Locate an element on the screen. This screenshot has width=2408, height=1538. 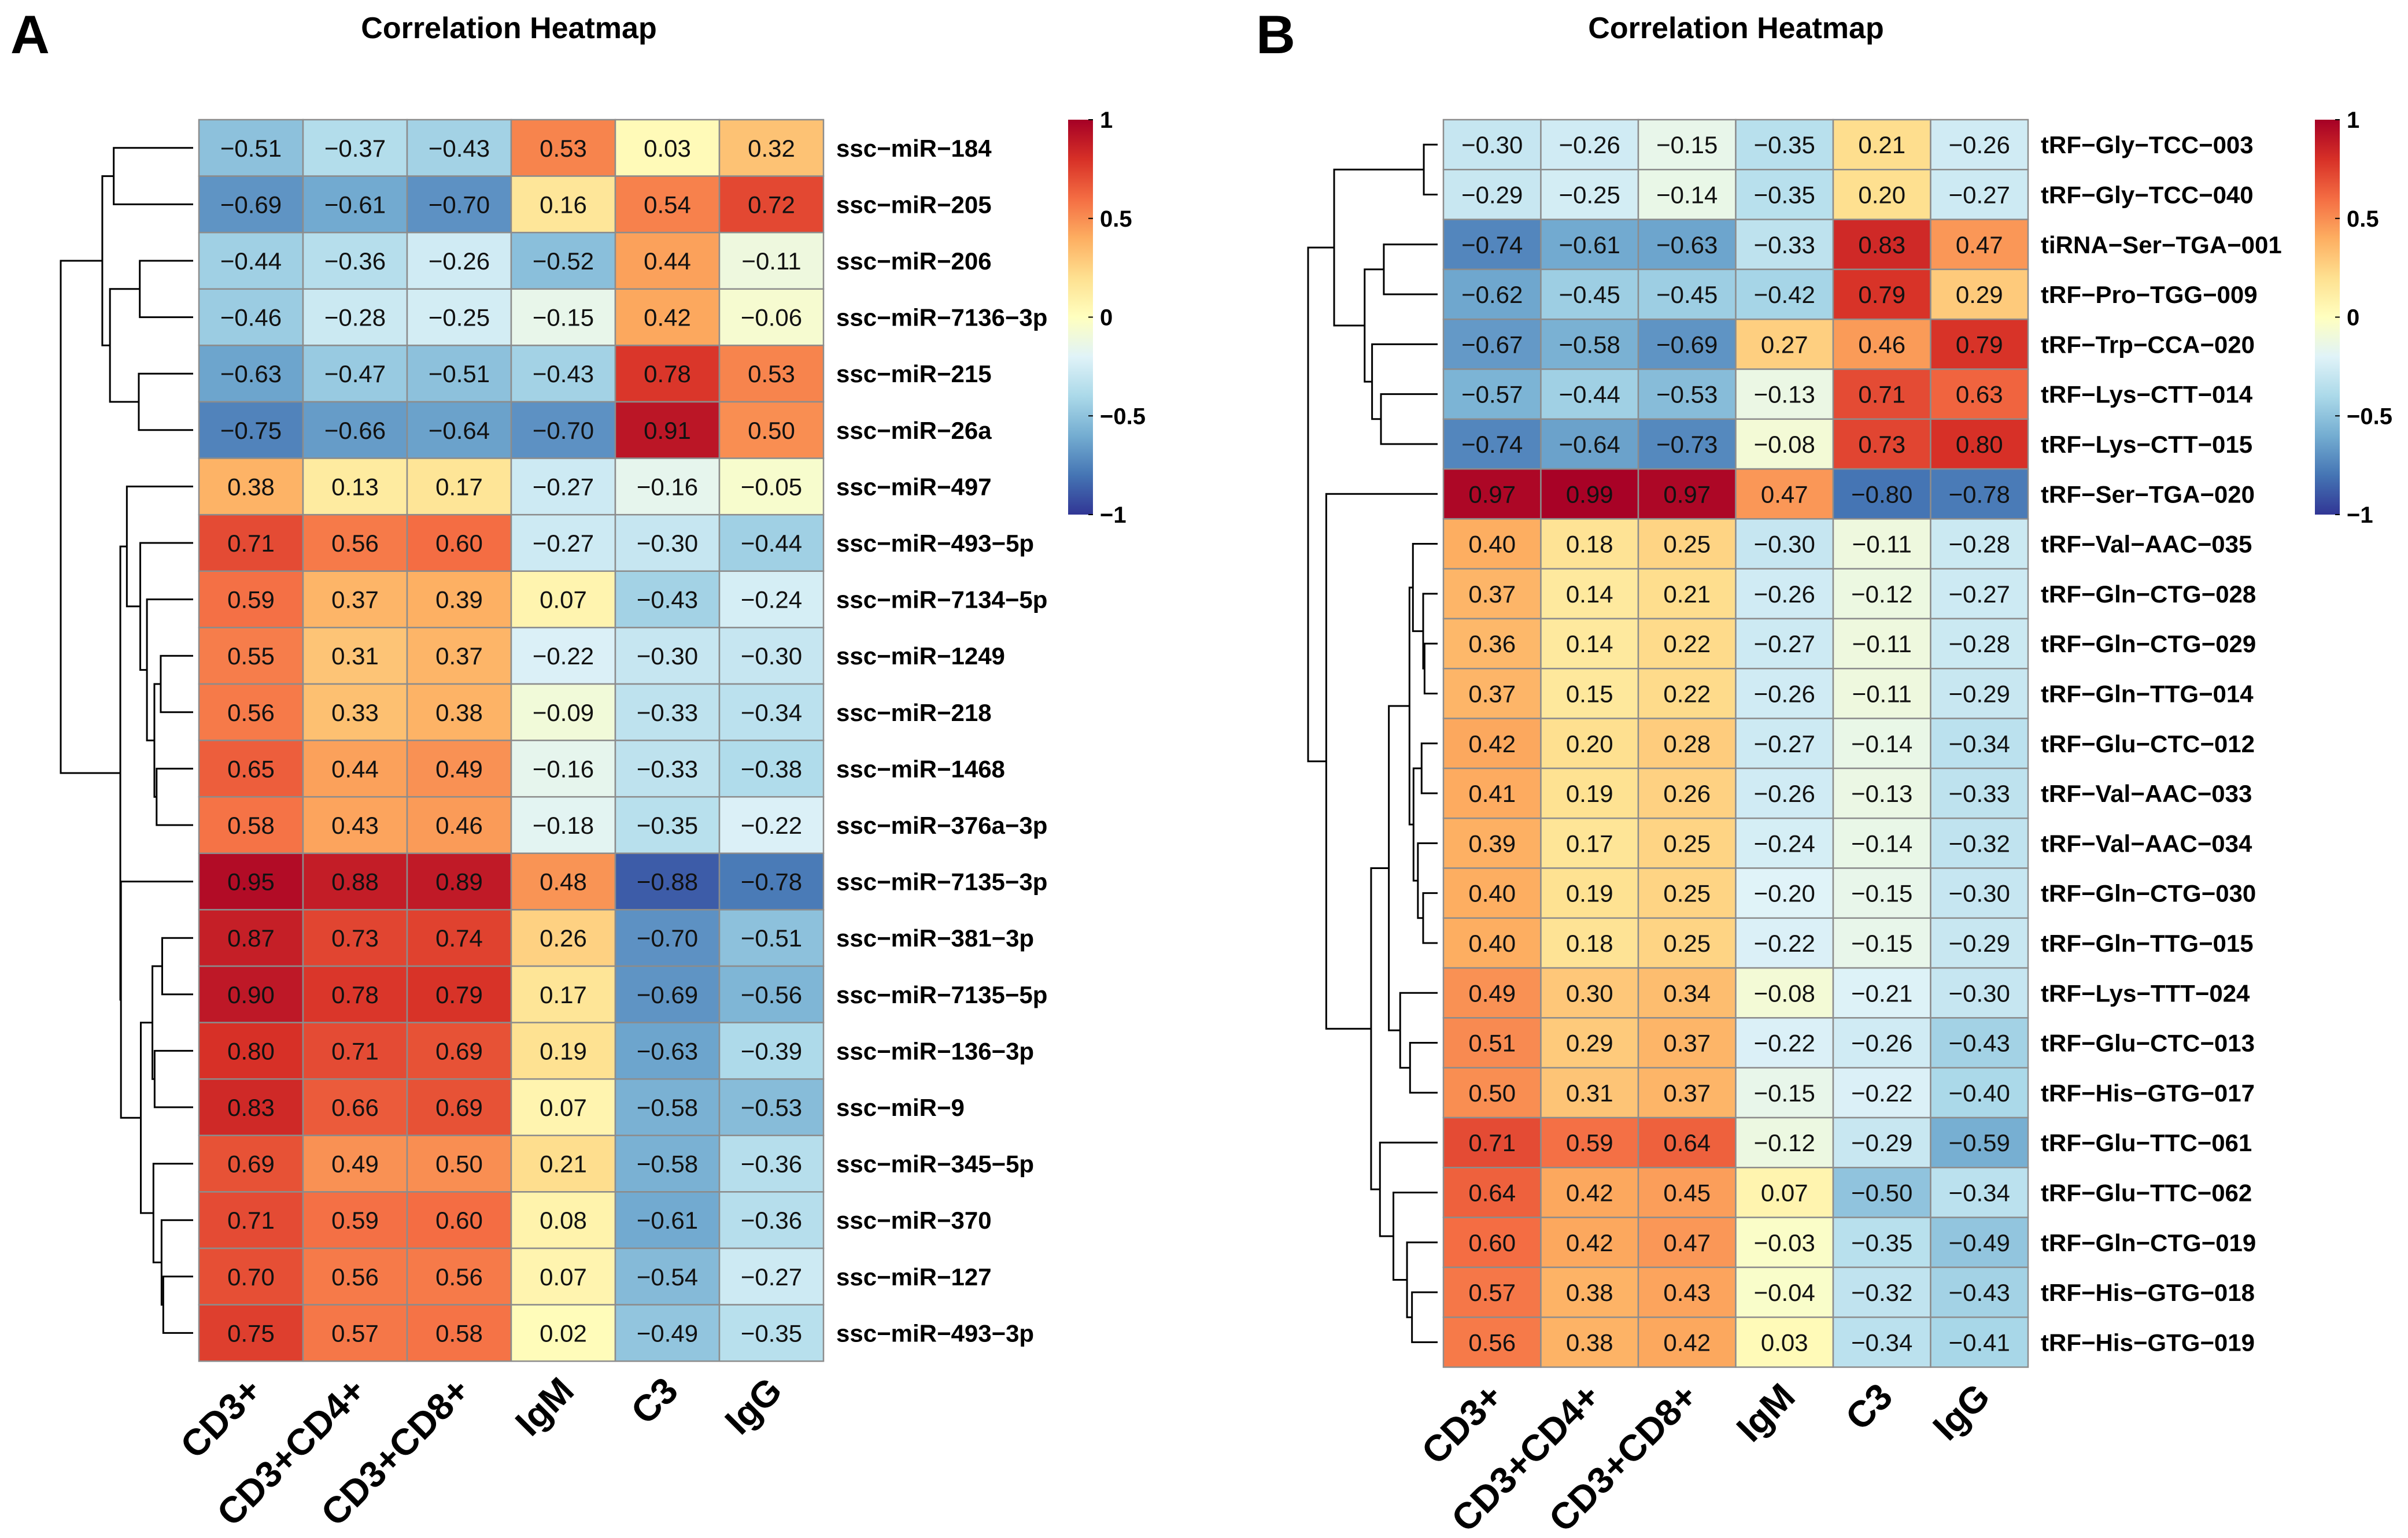
row-dendrogram is located at coordinates (1372, 743).